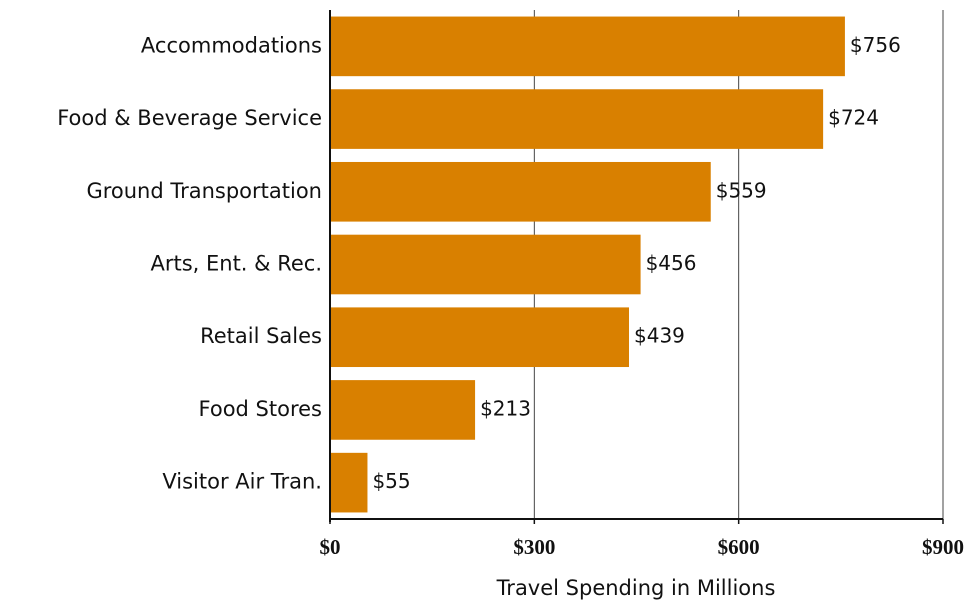  What do you see at coordinates (534, 547) in the screenshot?
I see `x-tick-label: $300` at bounding box center [534, 547].